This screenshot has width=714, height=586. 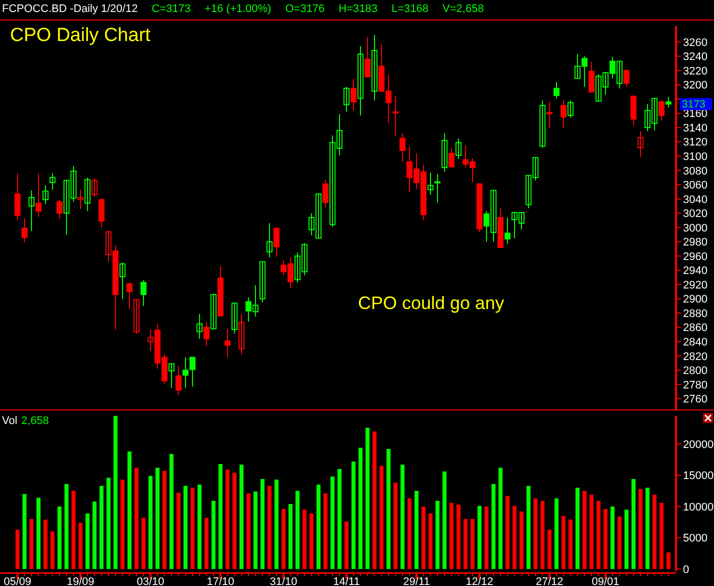 I want to click on text: V=2,658, so click(x=463, y=9).